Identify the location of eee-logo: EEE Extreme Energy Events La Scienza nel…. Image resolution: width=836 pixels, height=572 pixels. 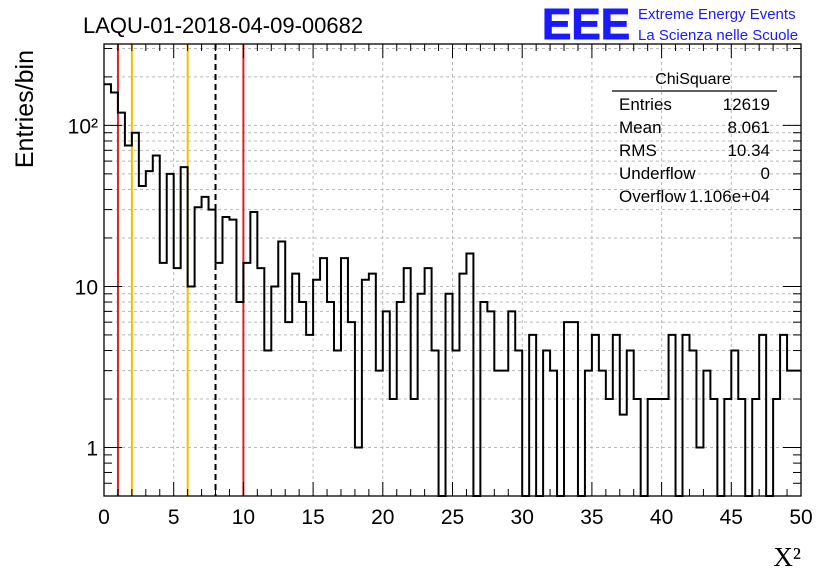
(670, 25).